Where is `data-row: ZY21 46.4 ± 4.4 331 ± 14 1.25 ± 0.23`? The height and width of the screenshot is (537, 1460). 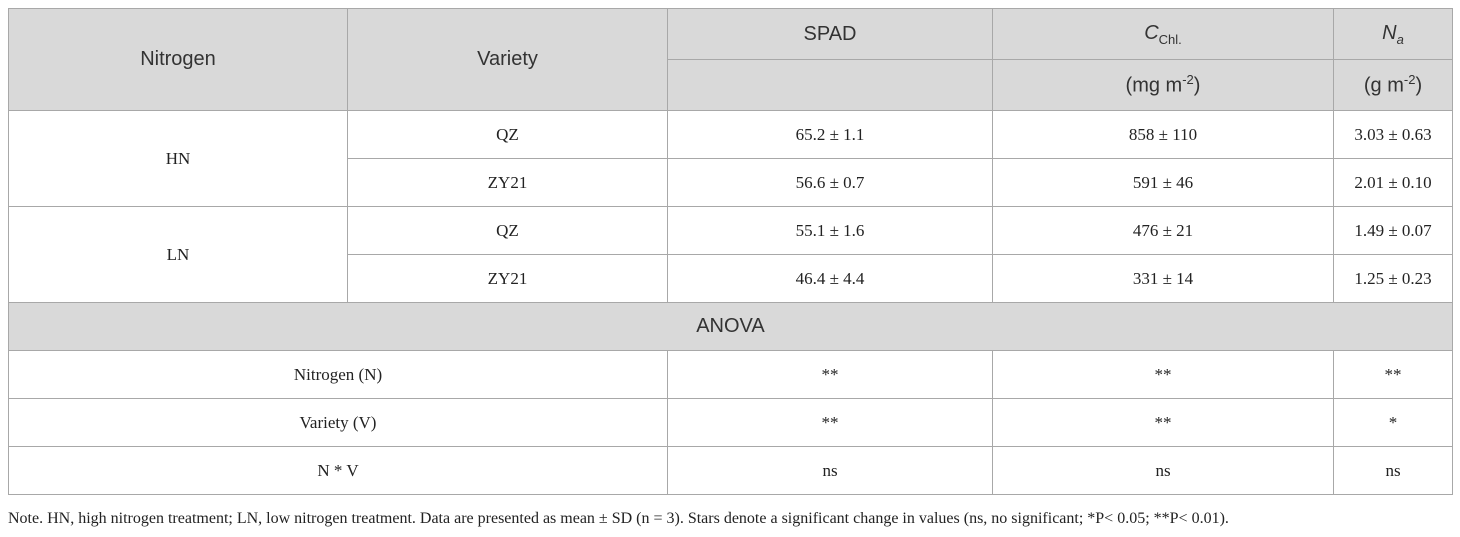
data-row: ZY21 46.4 ± 4.4 331 ± 14 1.25 ± 0.23 is located at coordinates (731, 278).